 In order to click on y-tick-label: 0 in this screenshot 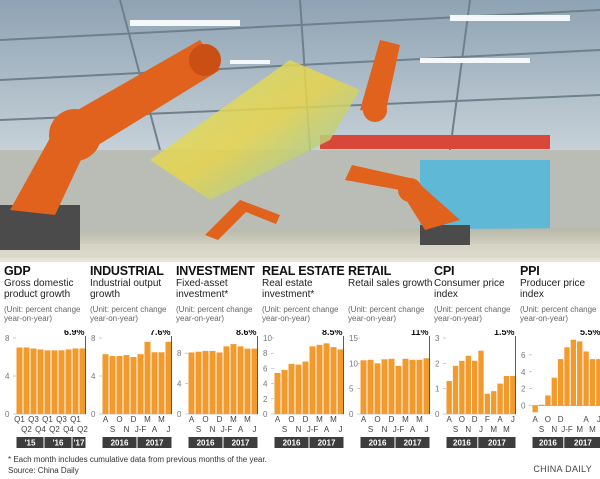, I will do `click(523, 406)`.